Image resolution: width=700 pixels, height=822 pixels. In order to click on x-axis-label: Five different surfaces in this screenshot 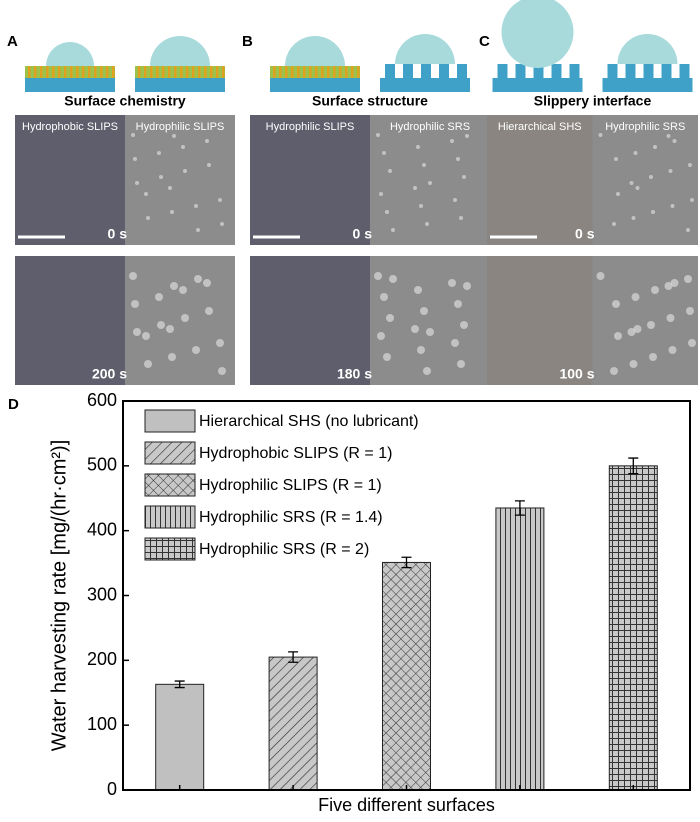, I will do `click(406, 805)`.